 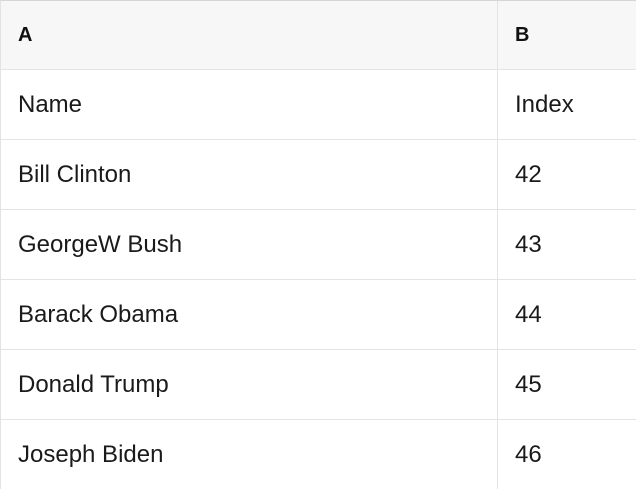 I want to click on cell-name: Barack Obama, so click(x=98, y=314).